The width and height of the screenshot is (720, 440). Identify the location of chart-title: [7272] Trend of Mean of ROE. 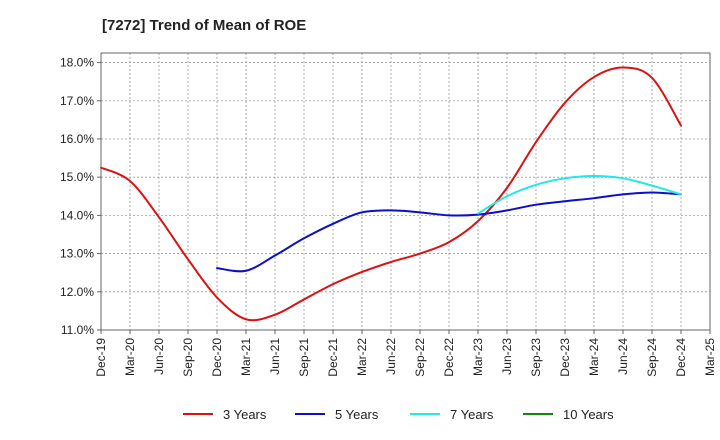
(204, 25).